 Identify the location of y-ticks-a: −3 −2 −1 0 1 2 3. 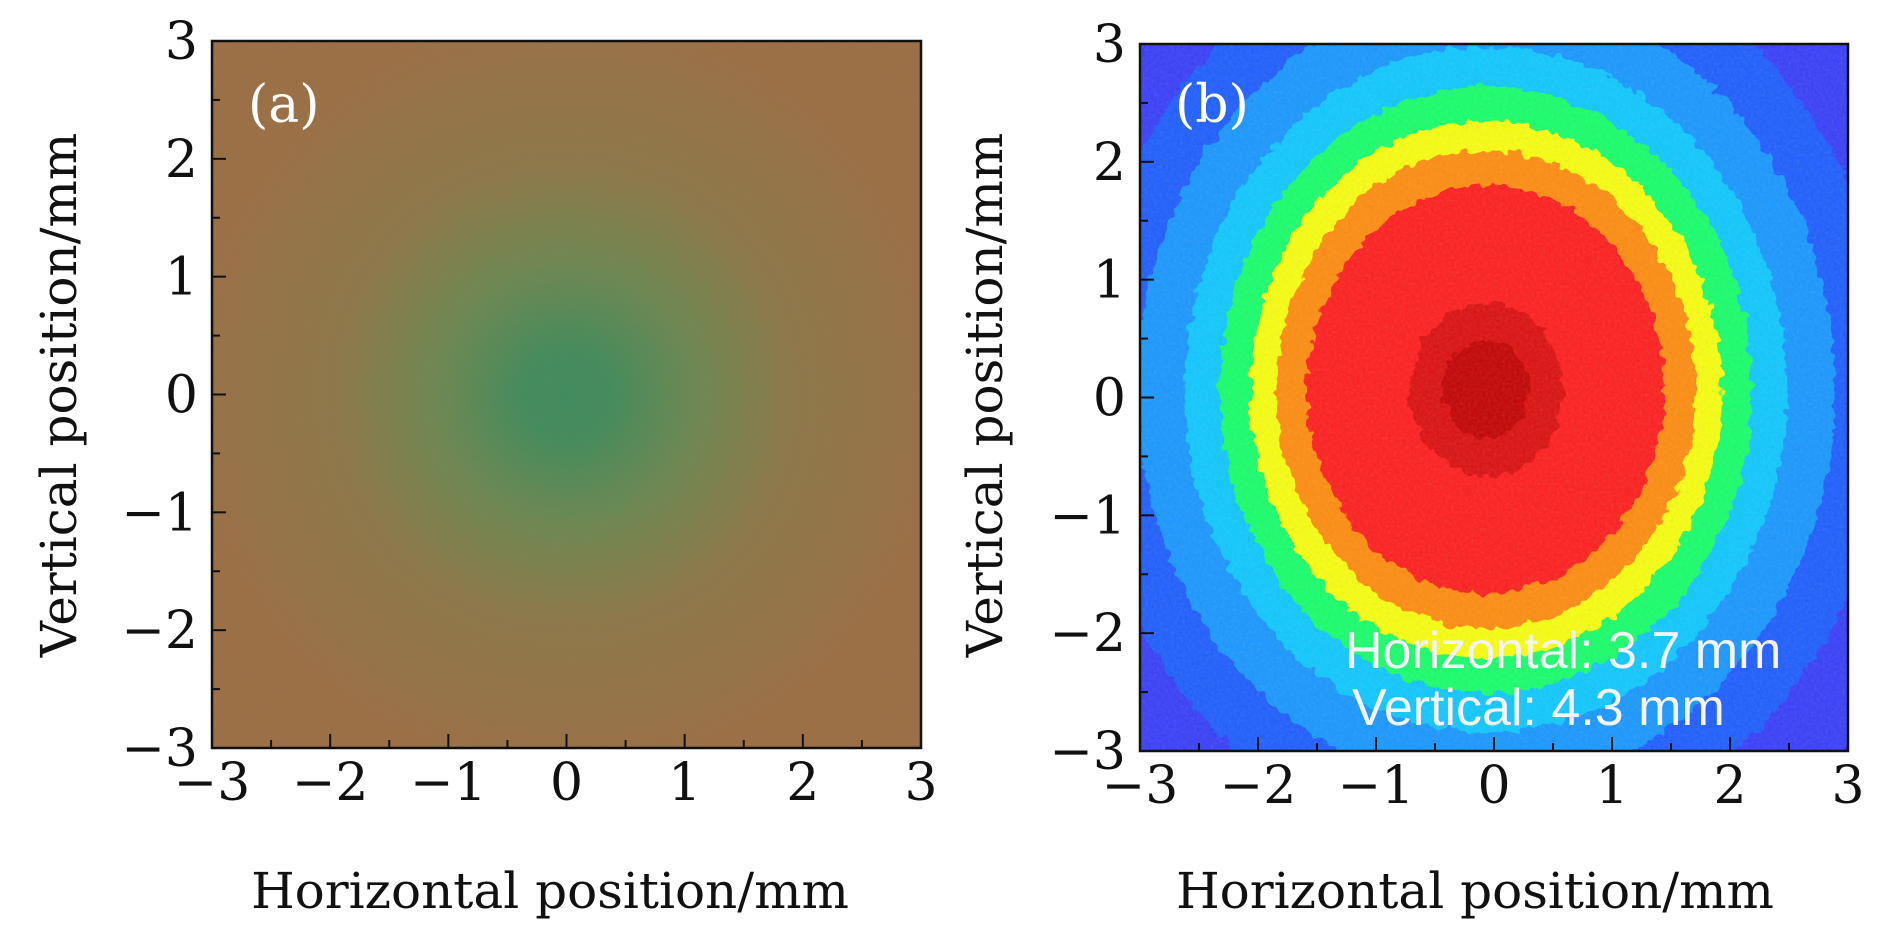
(173, 395).